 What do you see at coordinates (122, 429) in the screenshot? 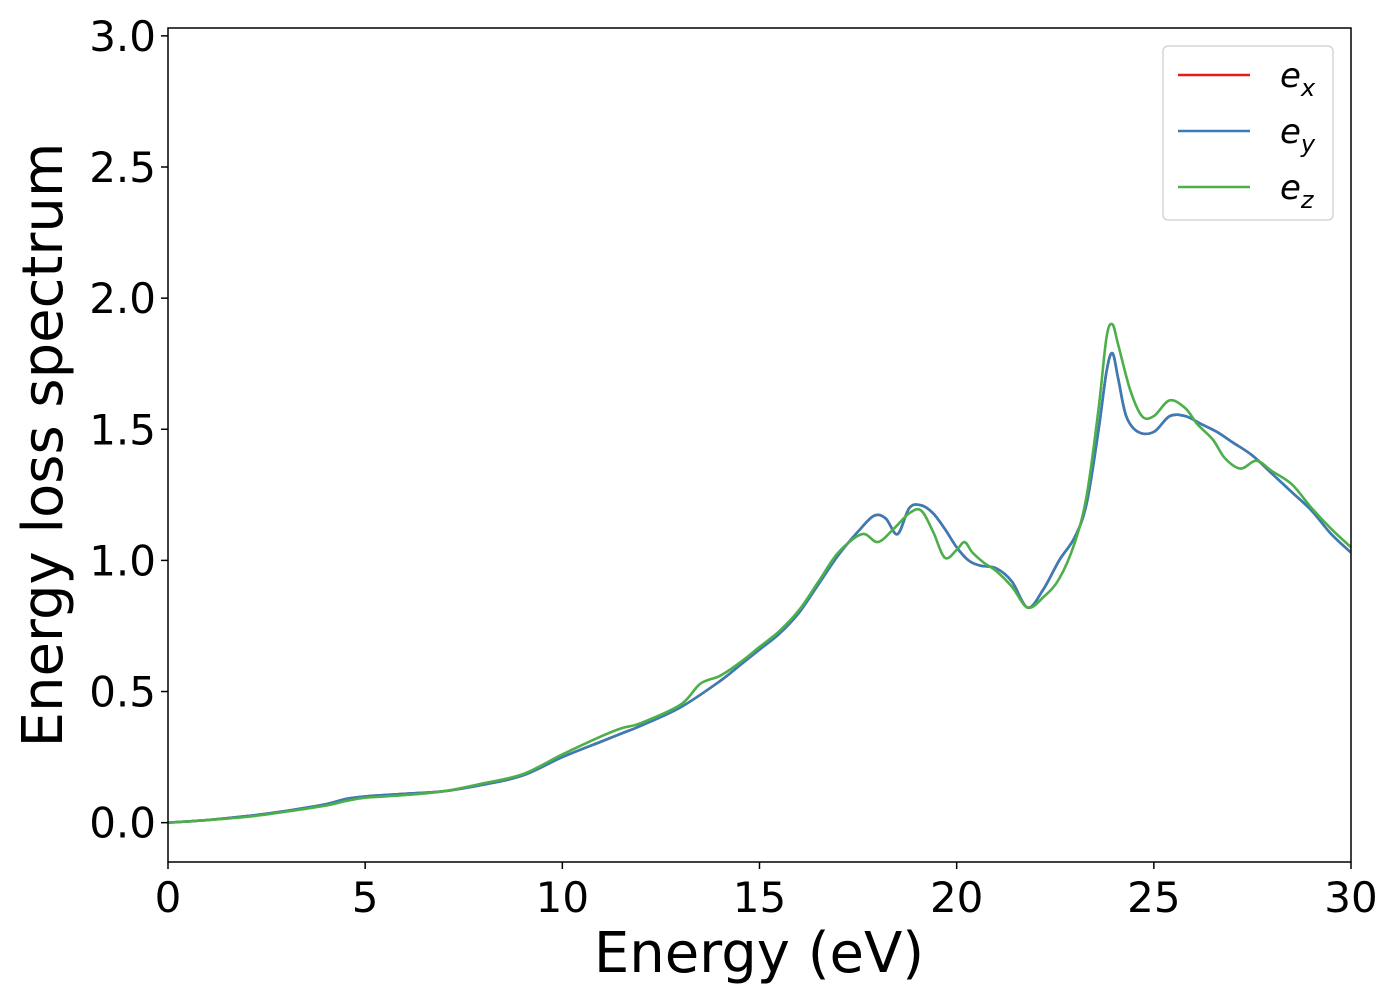
I see `y-tick-label: 1.5` at bounding box center [122, 429].